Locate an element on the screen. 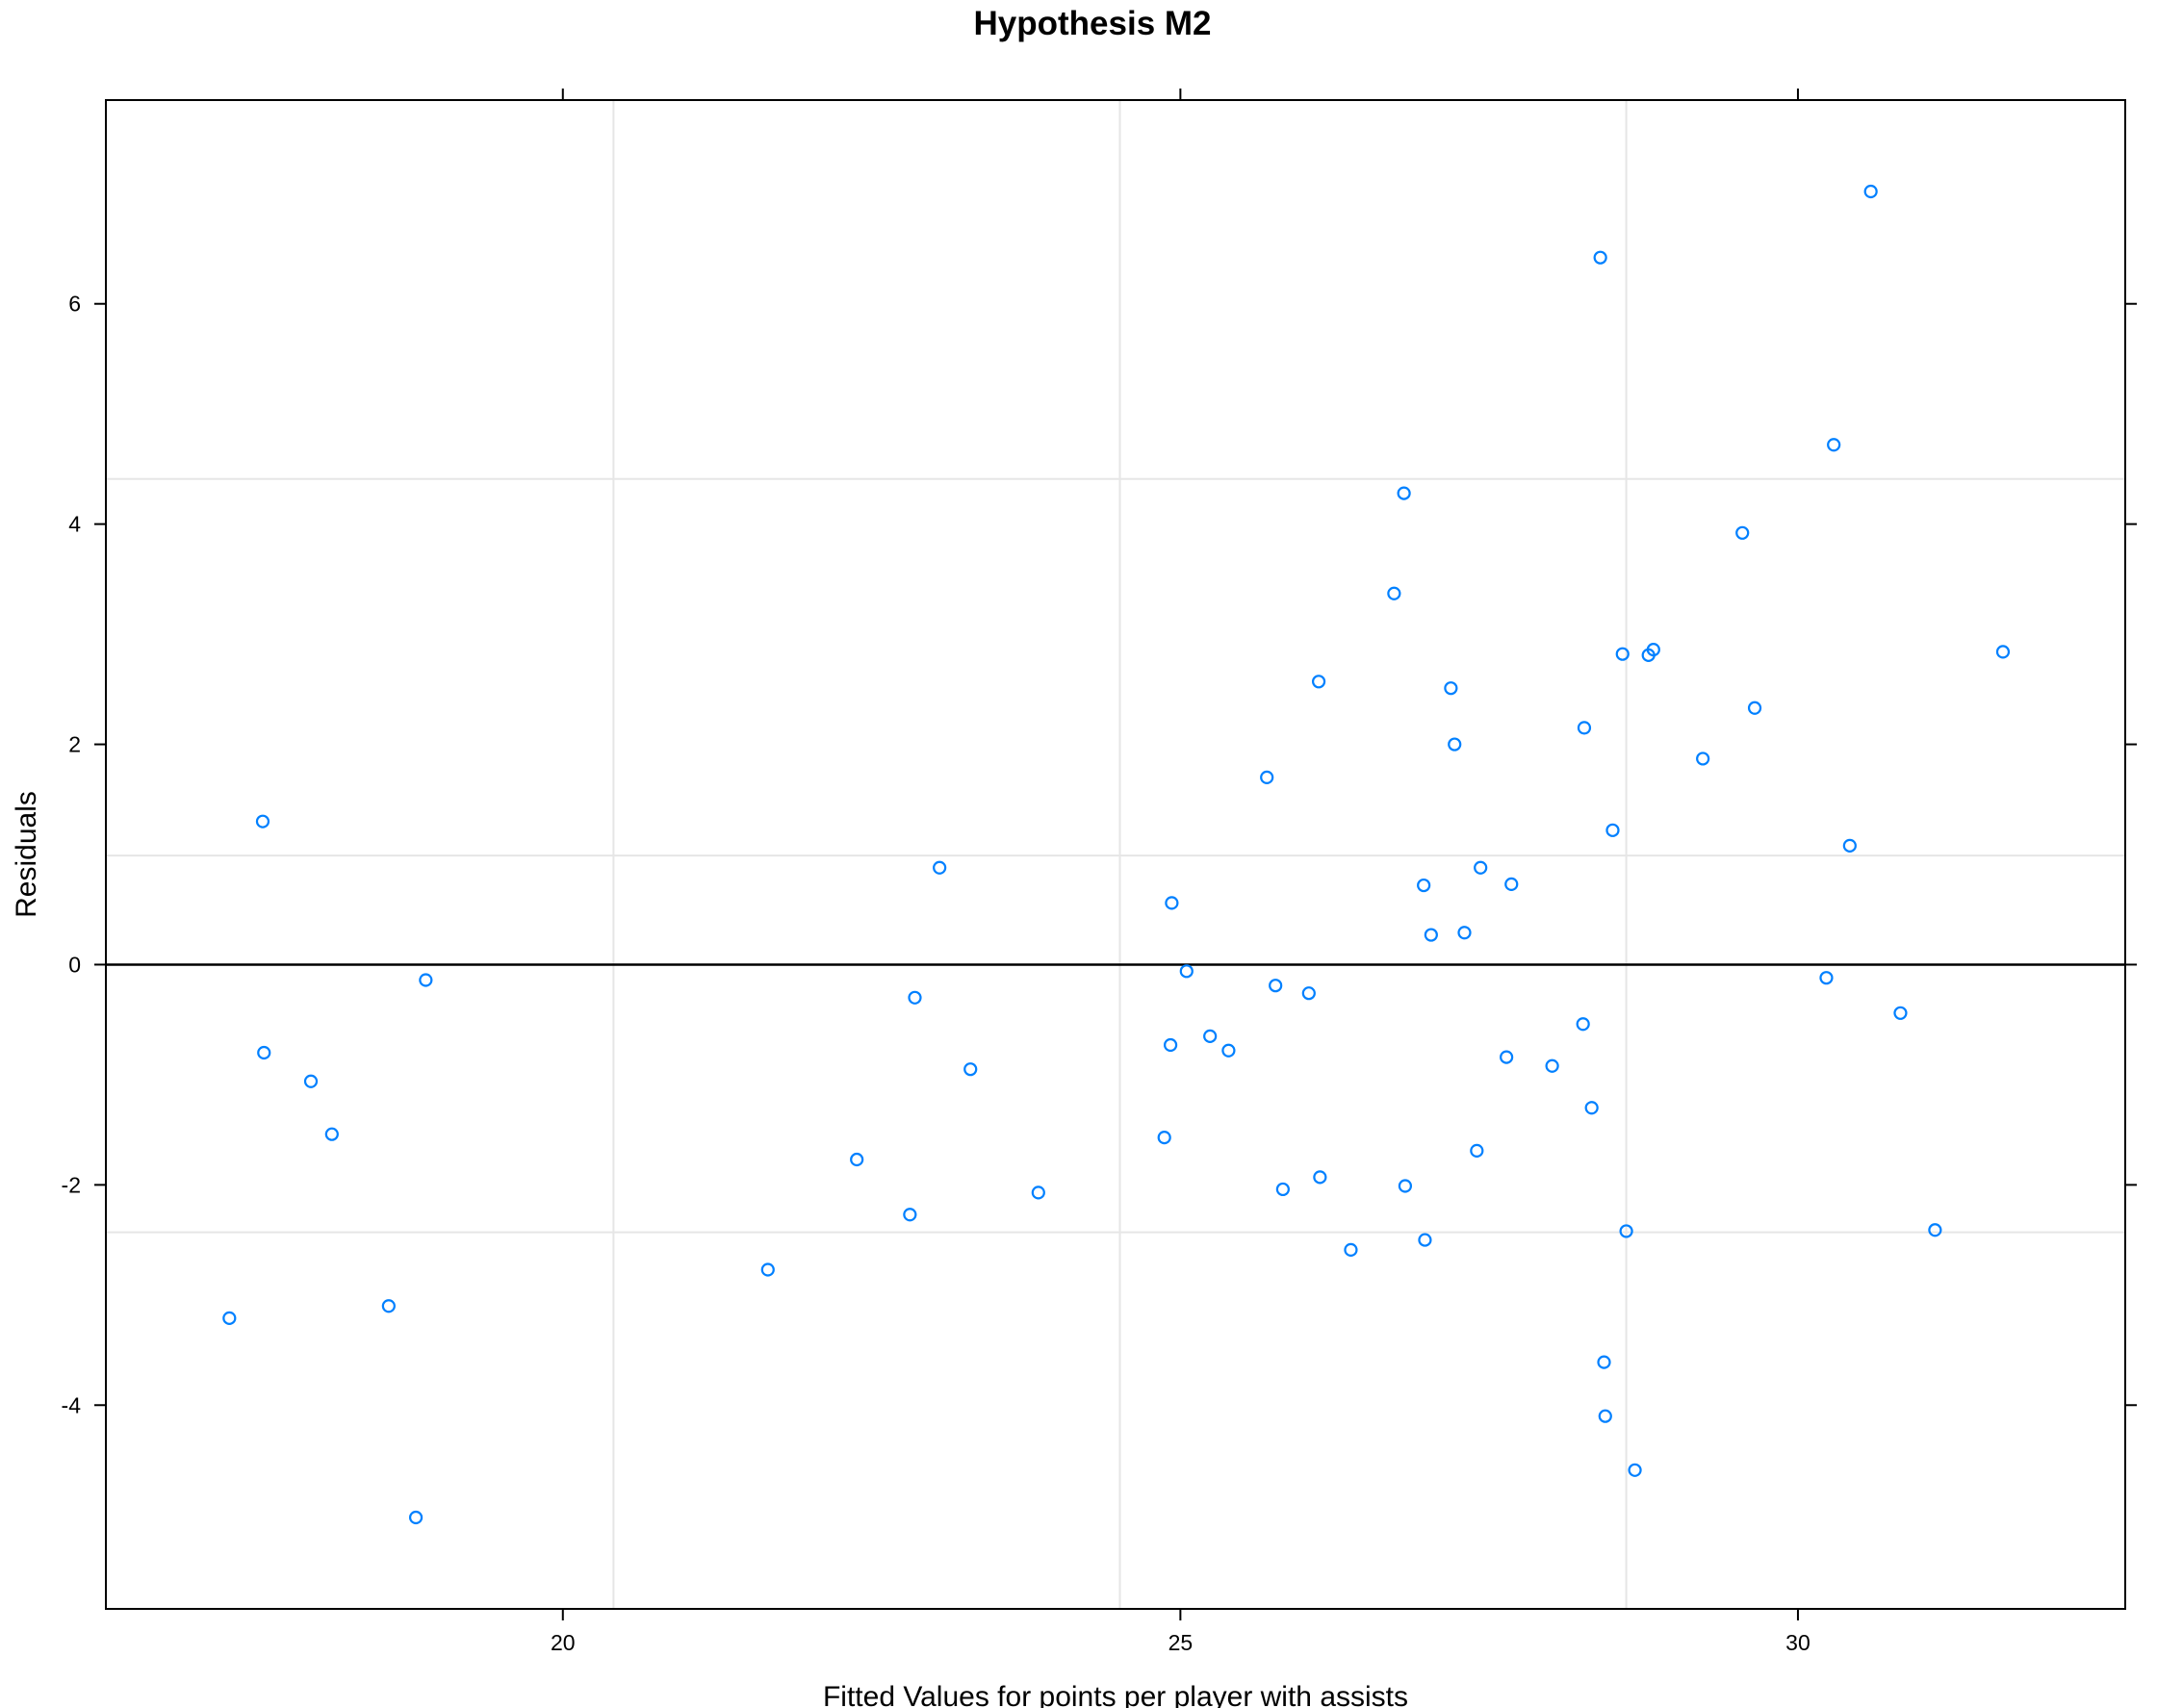  y-tick-label: 6 is located at coordinates (74, 304).